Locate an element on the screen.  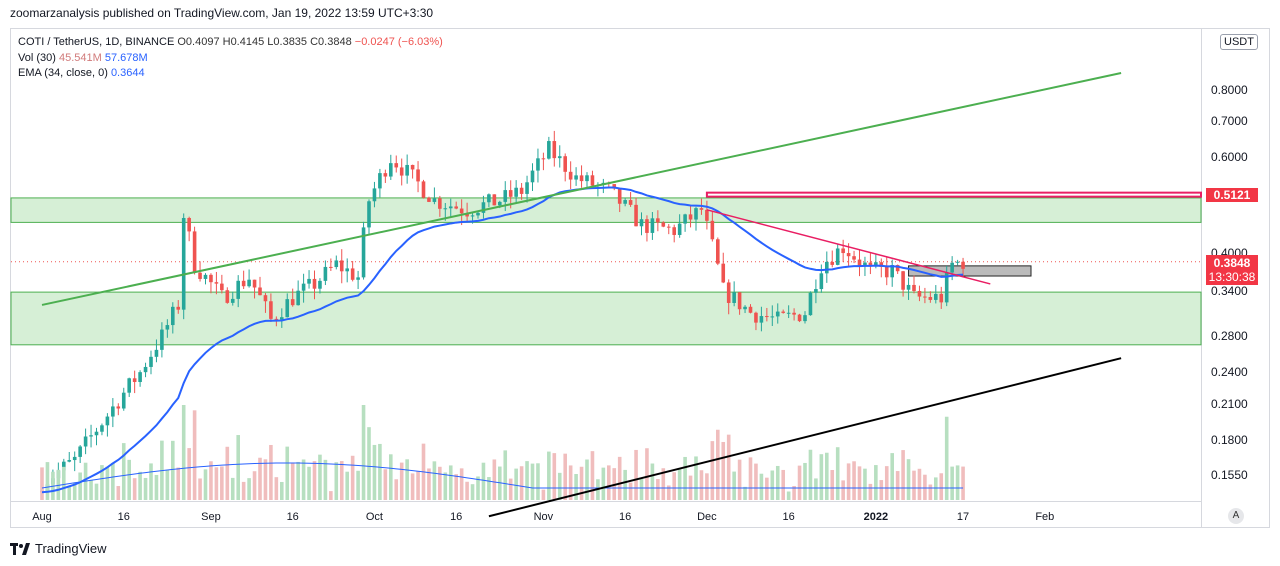
last-price-tag: 0.3848 13:30:38 is located at coordinates (1232, 270).